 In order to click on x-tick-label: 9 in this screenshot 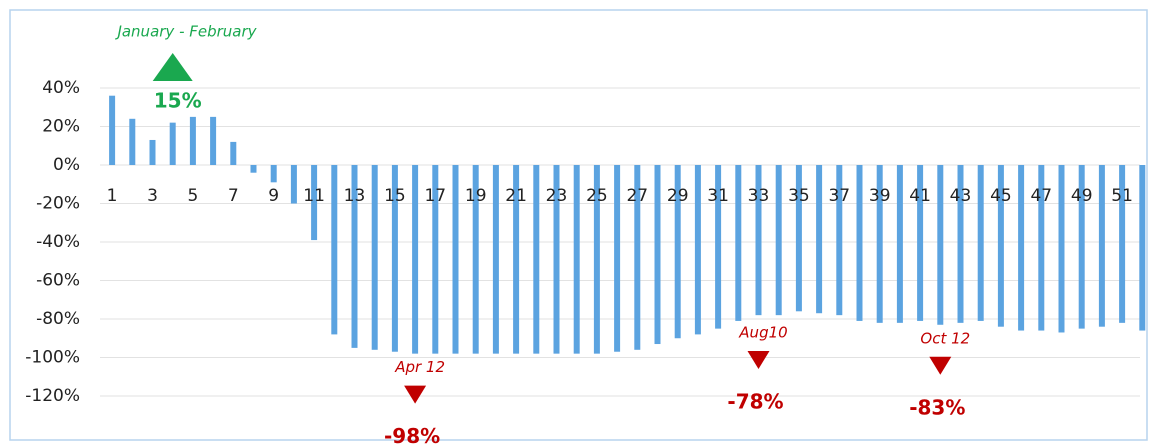, I will do `click(273, 196)`.